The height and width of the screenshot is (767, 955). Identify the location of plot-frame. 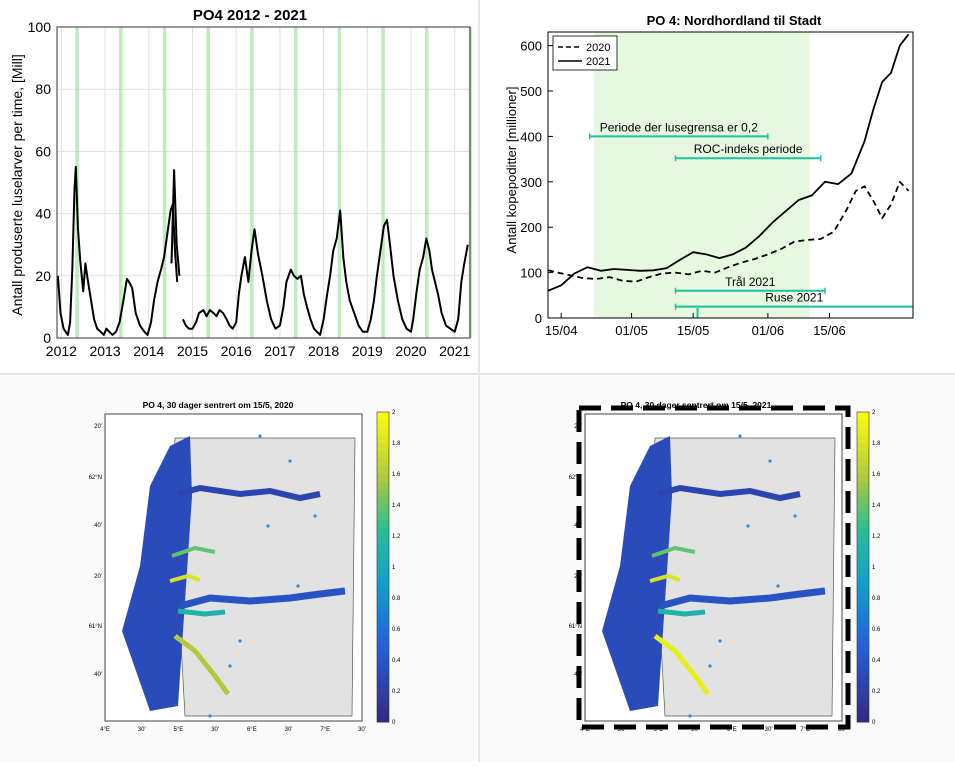
(730, 175).